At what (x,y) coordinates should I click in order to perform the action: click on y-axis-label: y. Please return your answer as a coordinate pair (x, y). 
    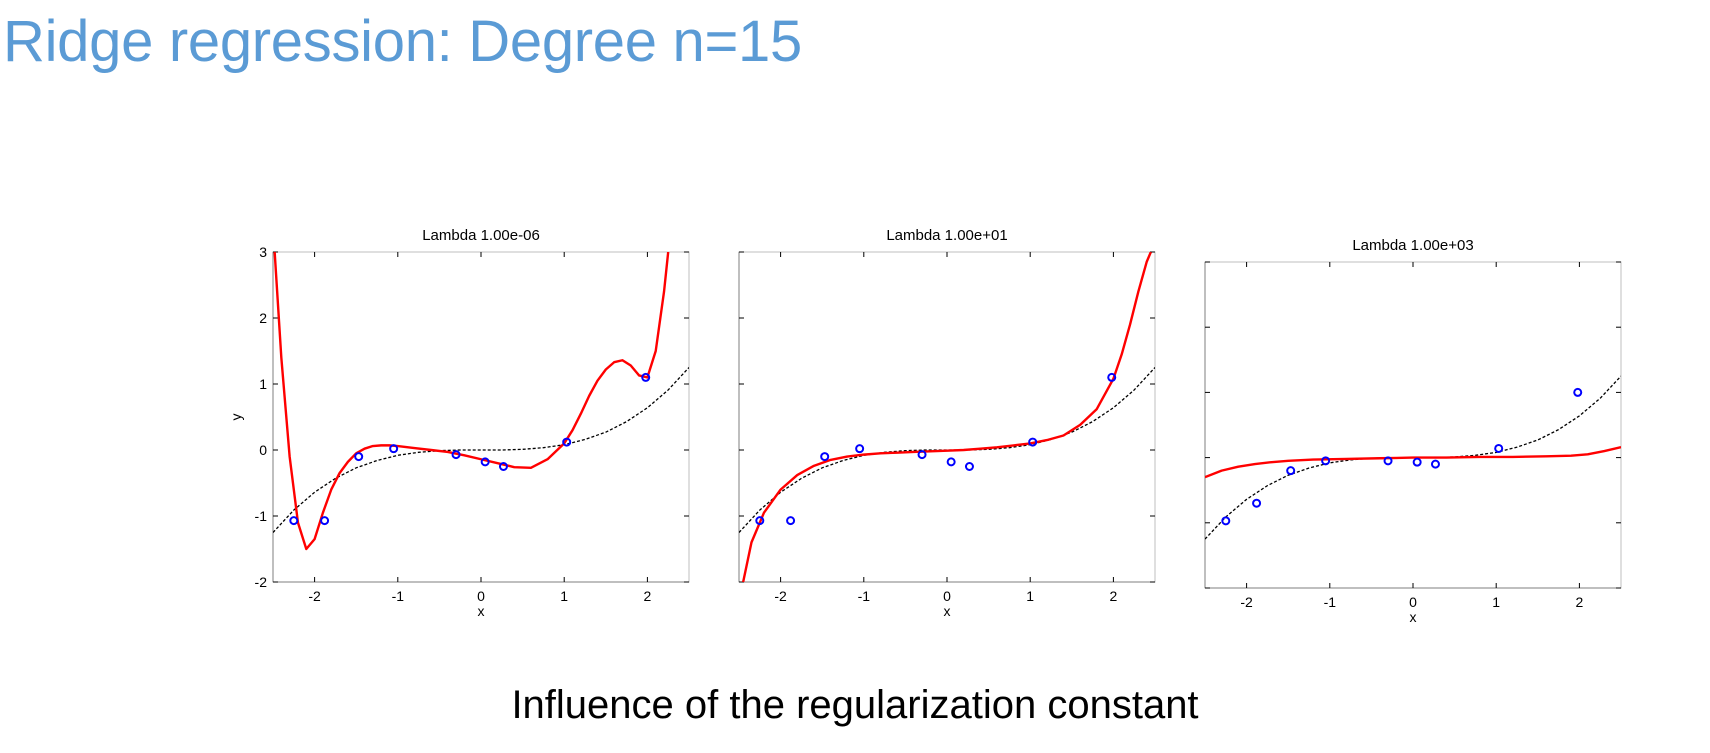
    Looking at the image, I should click on (236, 417).